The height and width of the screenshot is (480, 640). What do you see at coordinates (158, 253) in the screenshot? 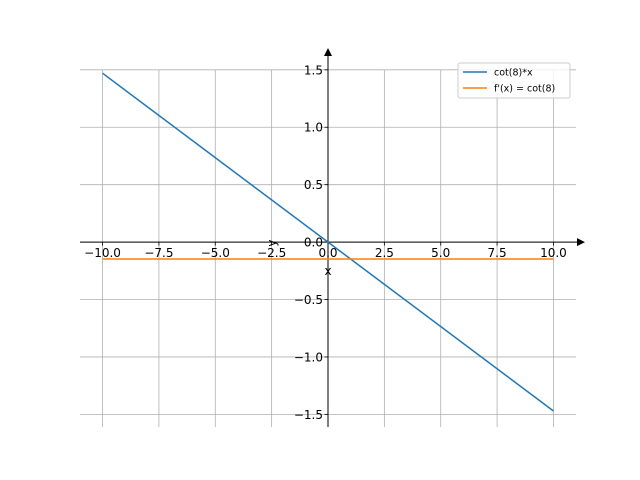
I see `x-tick-label: −7.5` at bounding box center [158, 253].